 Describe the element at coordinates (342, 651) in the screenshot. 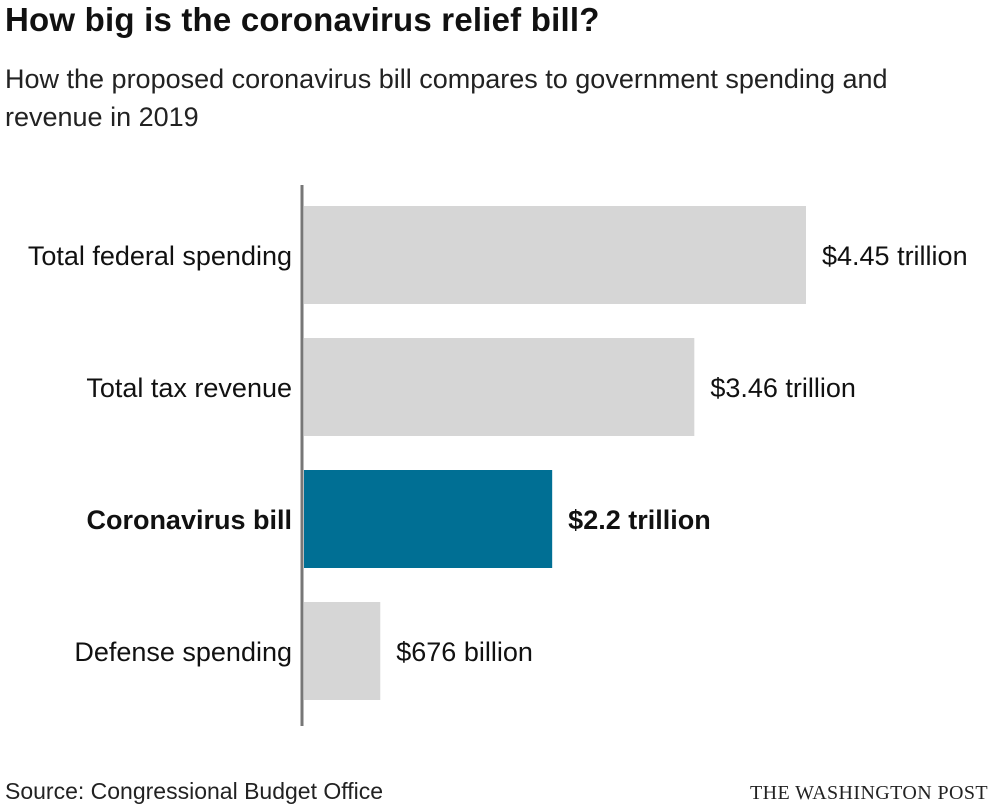

I see `bar-defense-spending` at that location.